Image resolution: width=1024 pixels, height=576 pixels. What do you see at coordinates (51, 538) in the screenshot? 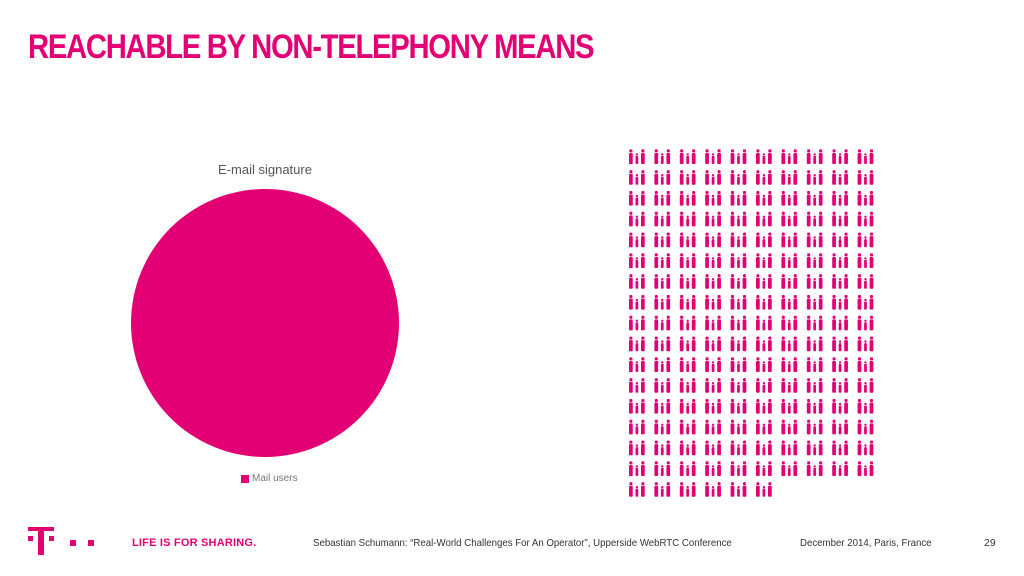
I see `logo-t-right-dot` at bounding box center [51, 538].